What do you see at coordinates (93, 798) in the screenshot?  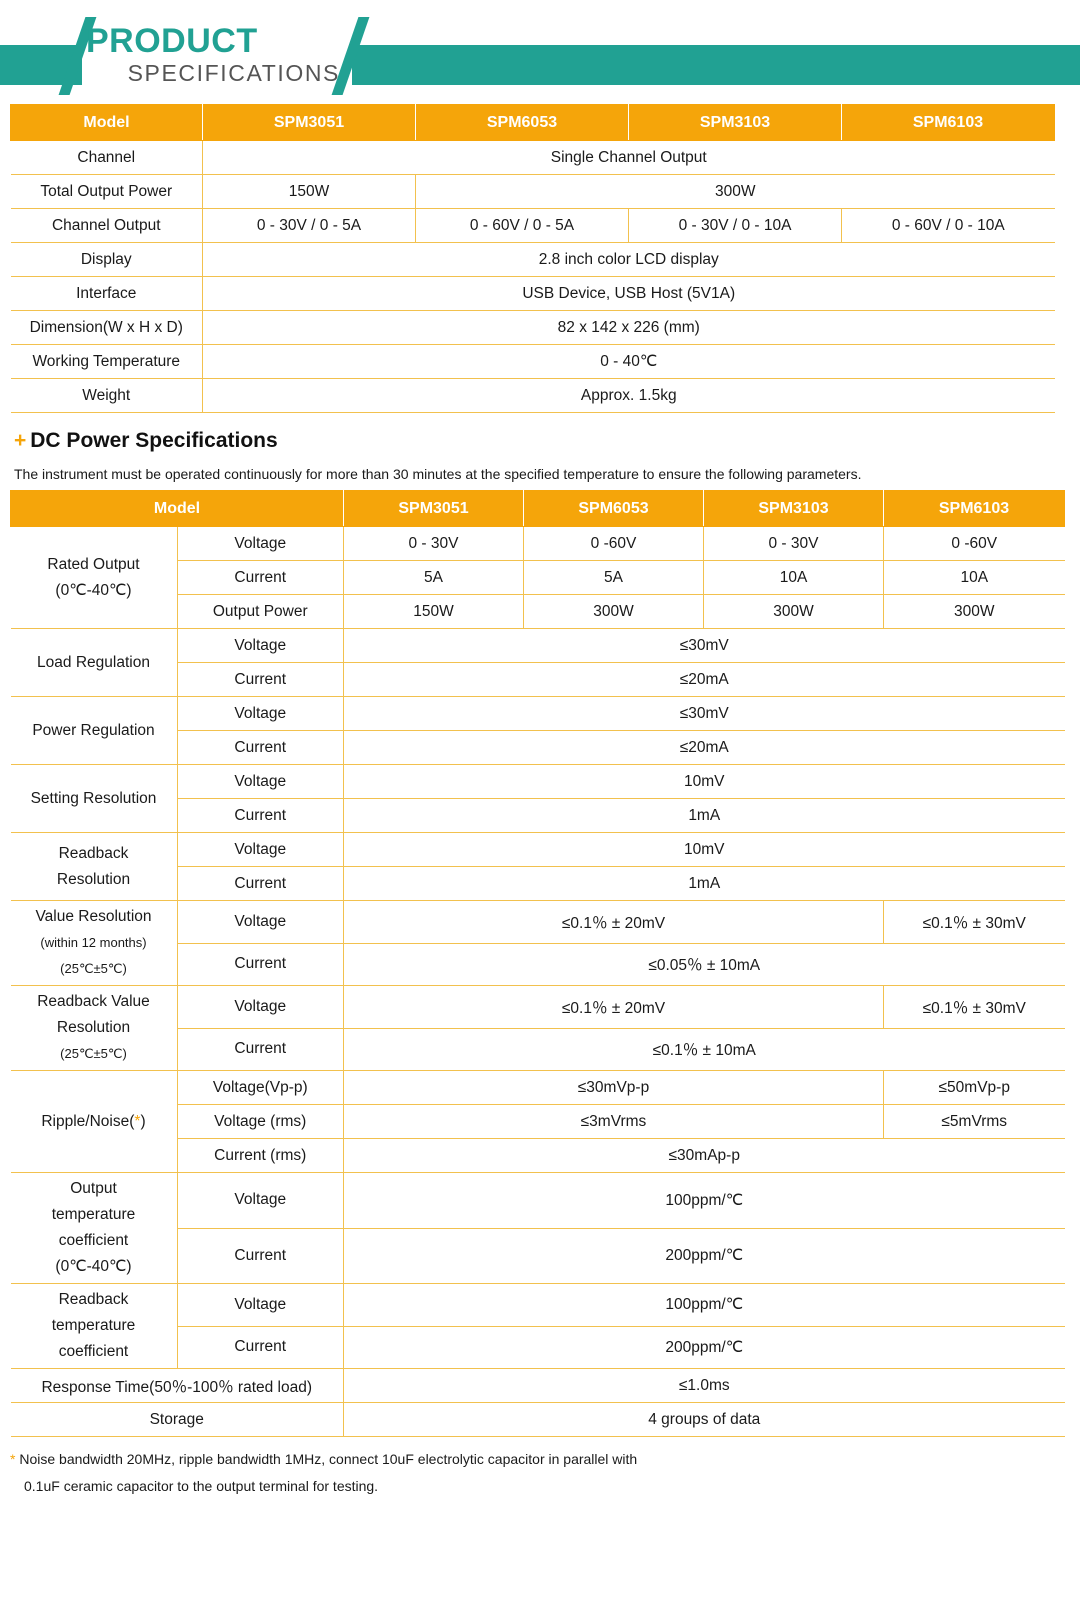 I see `table2-group-label-line: Setting Resolution` at bounding box center [93, 798].